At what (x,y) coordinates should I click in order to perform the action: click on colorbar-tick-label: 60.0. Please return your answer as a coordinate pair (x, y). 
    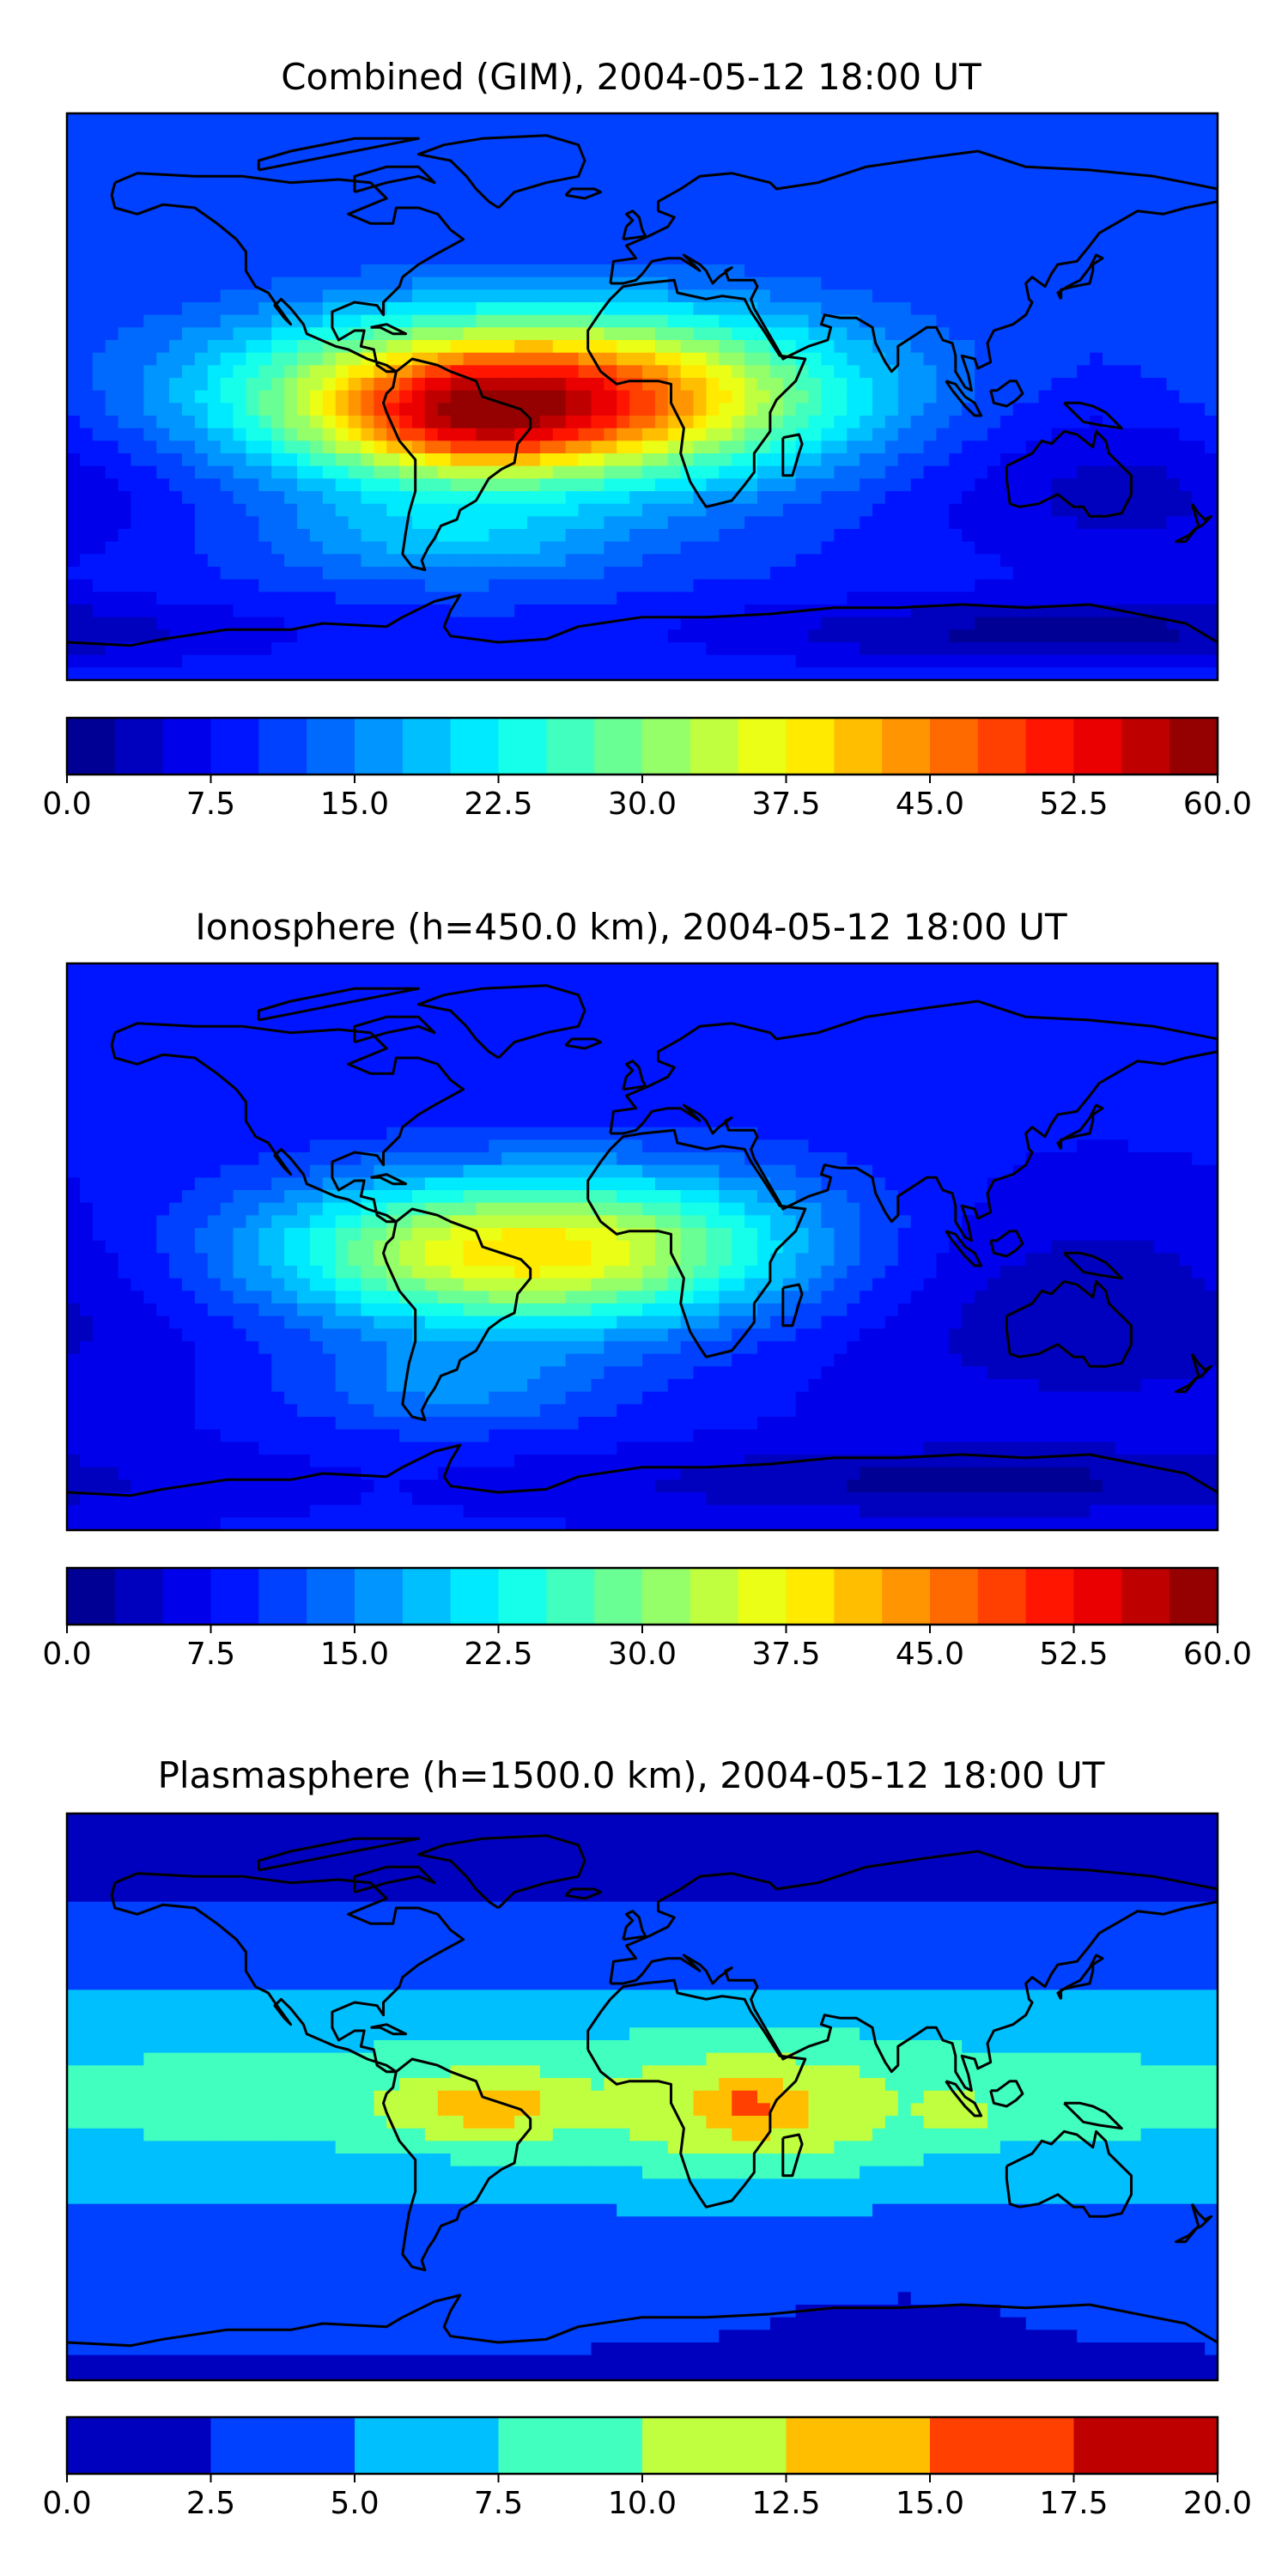
    Looking at the image, I should click on (1217, 804).